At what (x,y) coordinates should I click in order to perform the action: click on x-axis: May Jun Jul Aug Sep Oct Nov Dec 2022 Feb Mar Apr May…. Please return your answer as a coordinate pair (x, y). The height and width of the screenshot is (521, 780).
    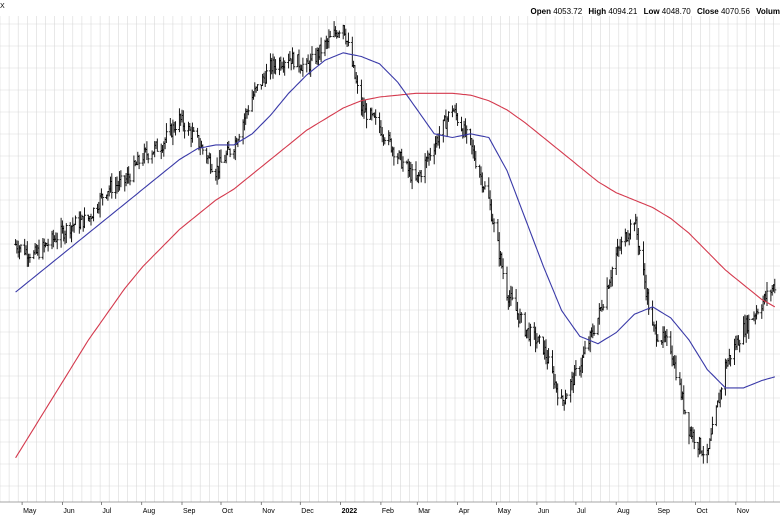
    Looking at the image, I should click on (385, 508).